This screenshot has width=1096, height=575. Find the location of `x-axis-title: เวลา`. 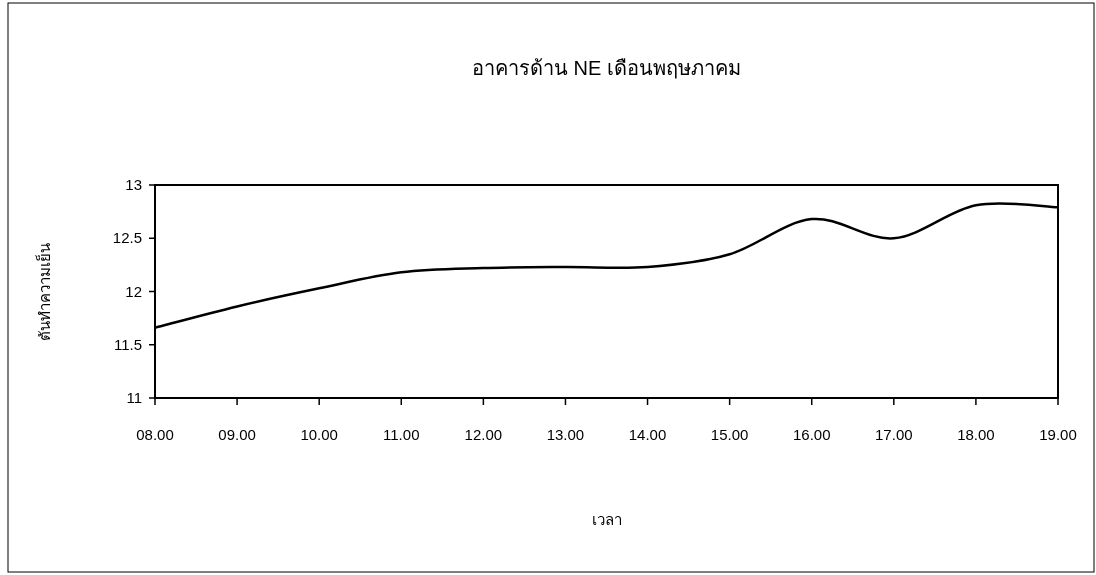

x-axis-title: เวลา is located at coordinates (606, 519).